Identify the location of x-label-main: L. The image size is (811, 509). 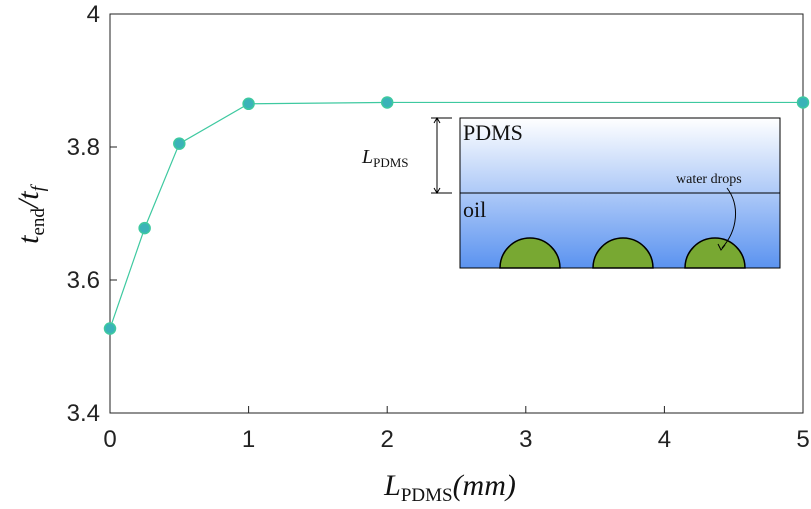
(392, 485).